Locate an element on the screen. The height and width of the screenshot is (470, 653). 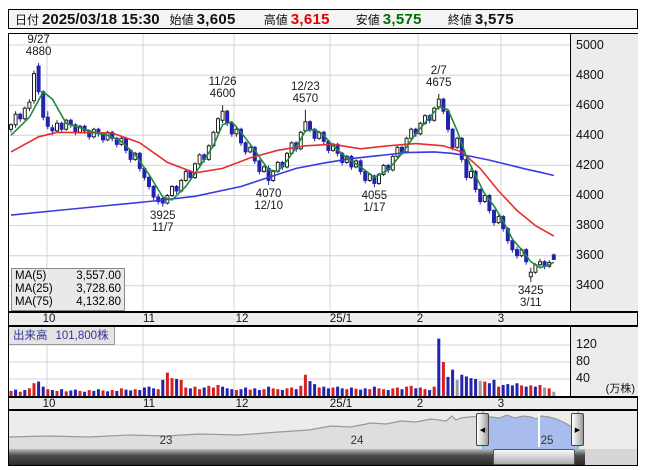
navigator-year-label: 25 is located at coordinates (547, 441).